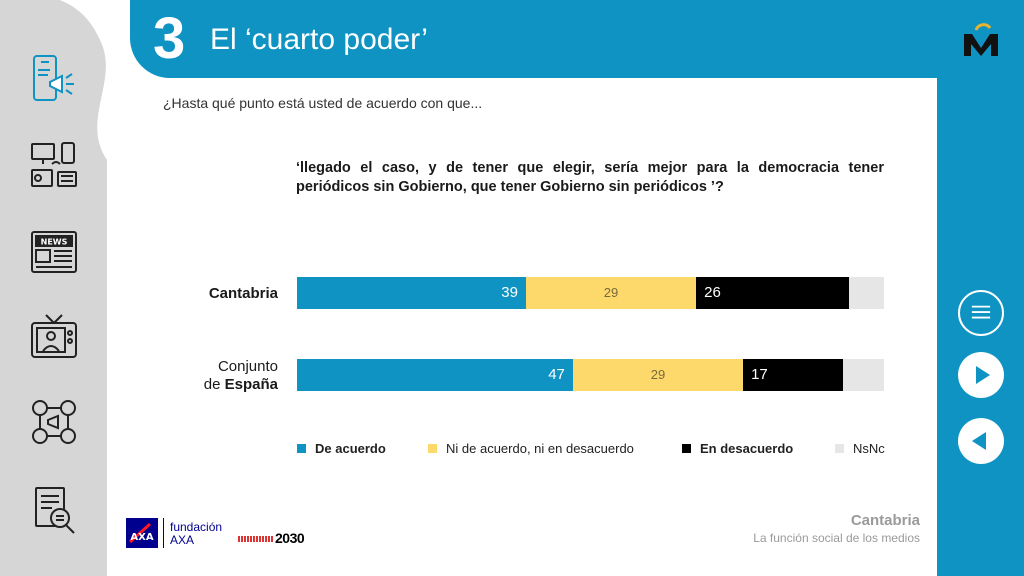 Image resolution: width=1024 pixels, height=576 pixels. What do you see at coordinates (772, 293) in the screenshot?
I see `bar-segment-en-desacuerdo: 26` at bounding box center [772, 293].